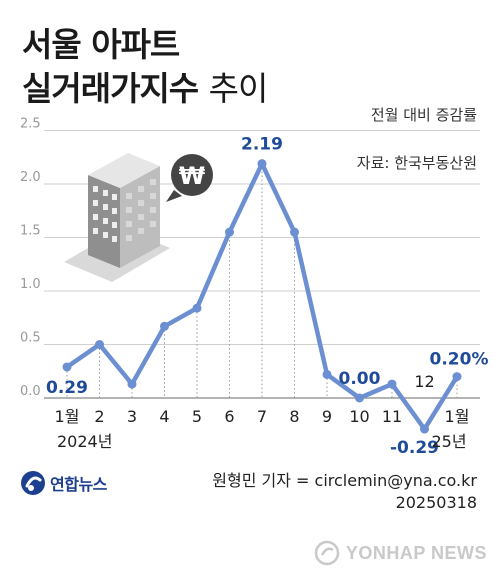 This screenshot has height=586, width=499. What do you see at coordinates (30, 258) in the screenshot?
I see `y-axis-ticks: 0.0 0.5 1.0 1.5 2.0 2.5` at bounding box center [30, 258].